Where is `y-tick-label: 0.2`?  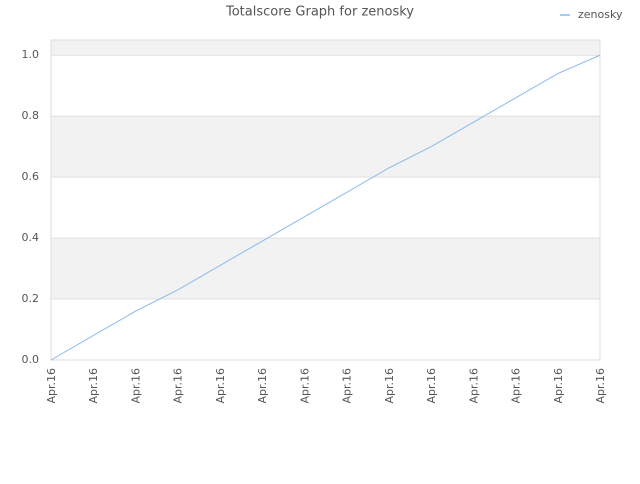
y-tick-label: 0.2 is located at coordinates (31, 298).